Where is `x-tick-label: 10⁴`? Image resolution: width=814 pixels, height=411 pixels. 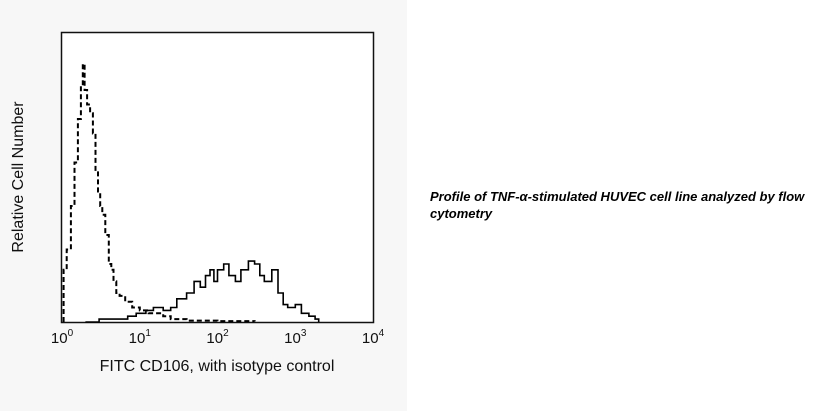 x-tick-label: 10⁴ is located at coordinates (373, 337).